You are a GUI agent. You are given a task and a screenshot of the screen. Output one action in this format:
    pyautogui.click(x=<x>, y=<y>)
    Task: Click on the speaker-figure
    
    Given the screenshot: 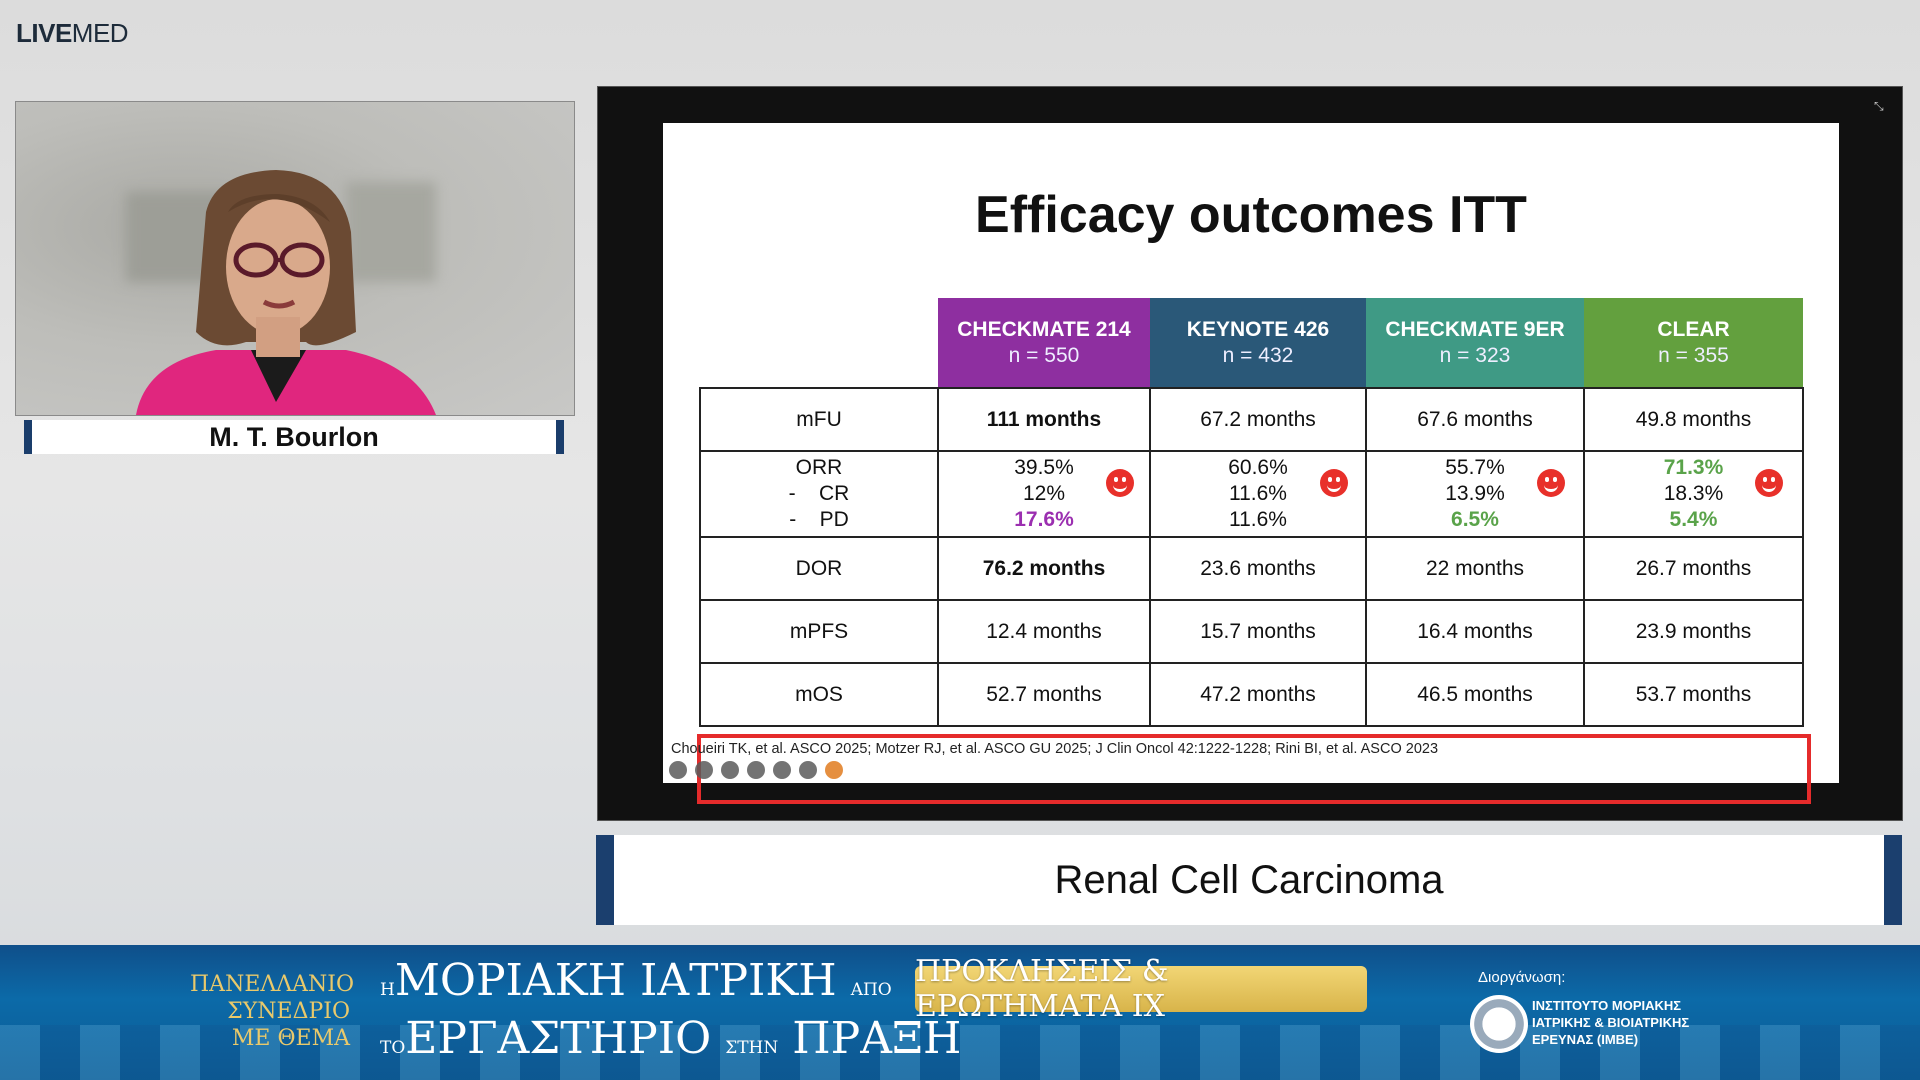 What is the action you would take?
    pyautogui.click(x=286, y=292)
    